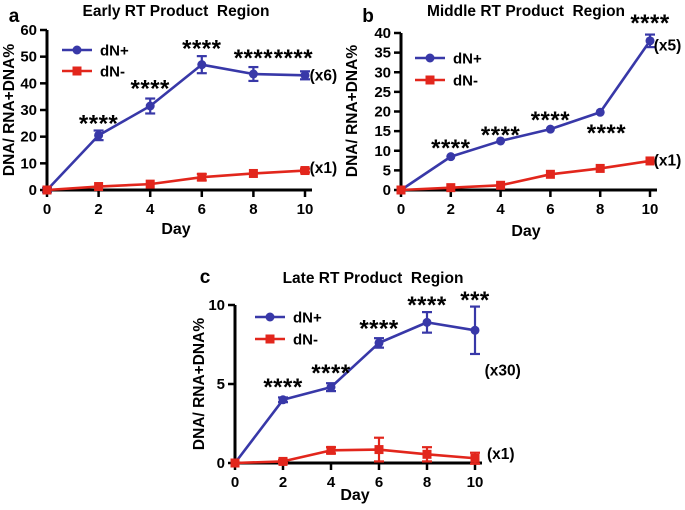 The image size is (685, 510). What do you see at coordinates (382, 92) in the screenshot?
I see `y-tick-label: 25` at bounding box center [382, 92].